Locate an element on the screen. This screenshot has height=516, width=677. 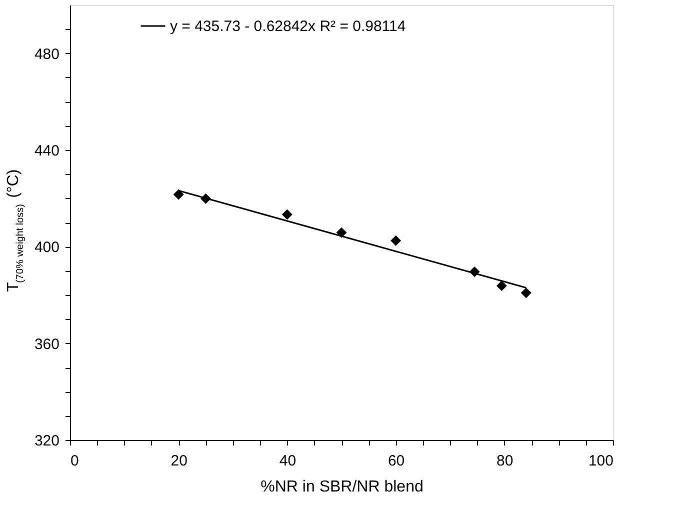
y-tick-label: 400 is located at coordinates (47, 247).